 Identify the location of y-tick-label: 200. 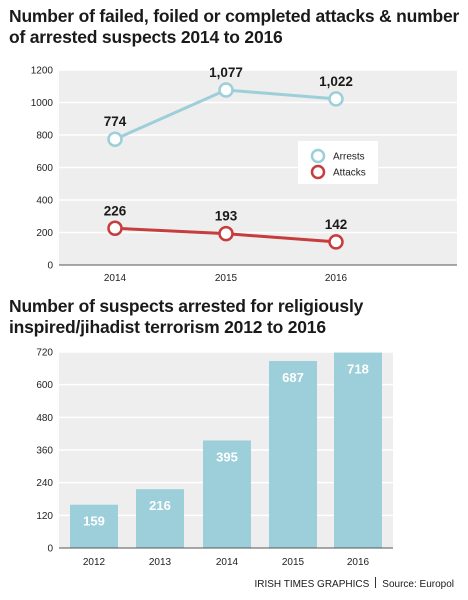
(44, 233).